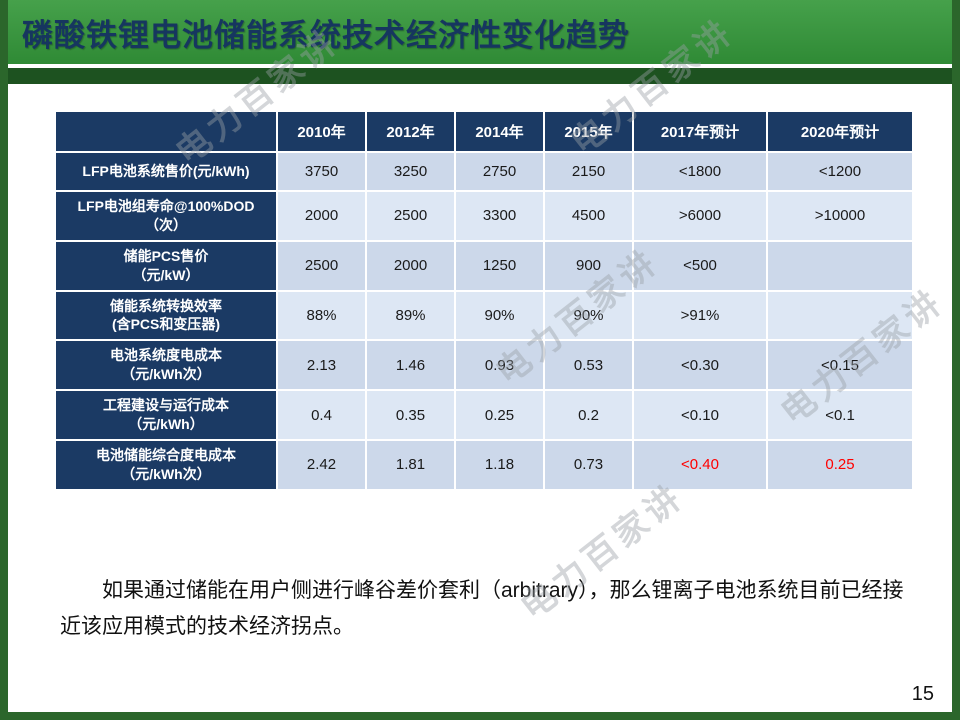  Describe the element at coordinates (410, 171) in the screenshot. I see `table-cell: 3250` at that location.